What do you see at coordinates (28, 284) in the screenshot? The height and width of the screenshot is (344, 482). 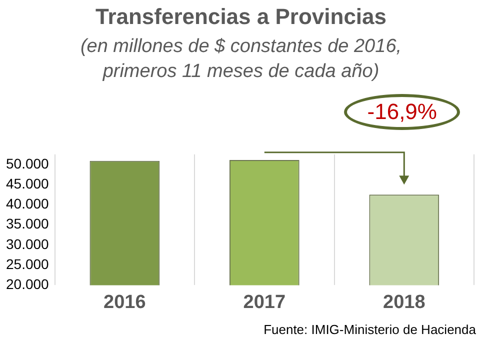 I see `y-tick-label: 20.000` at bounding box center [28, 284].